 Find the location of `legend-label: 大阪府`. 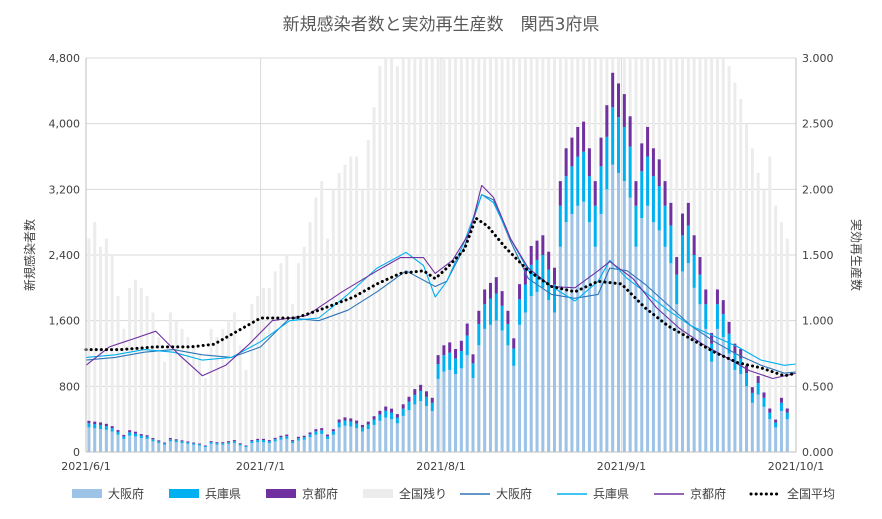

legend-label: 大阪府 is located at coordinates (514, 493).